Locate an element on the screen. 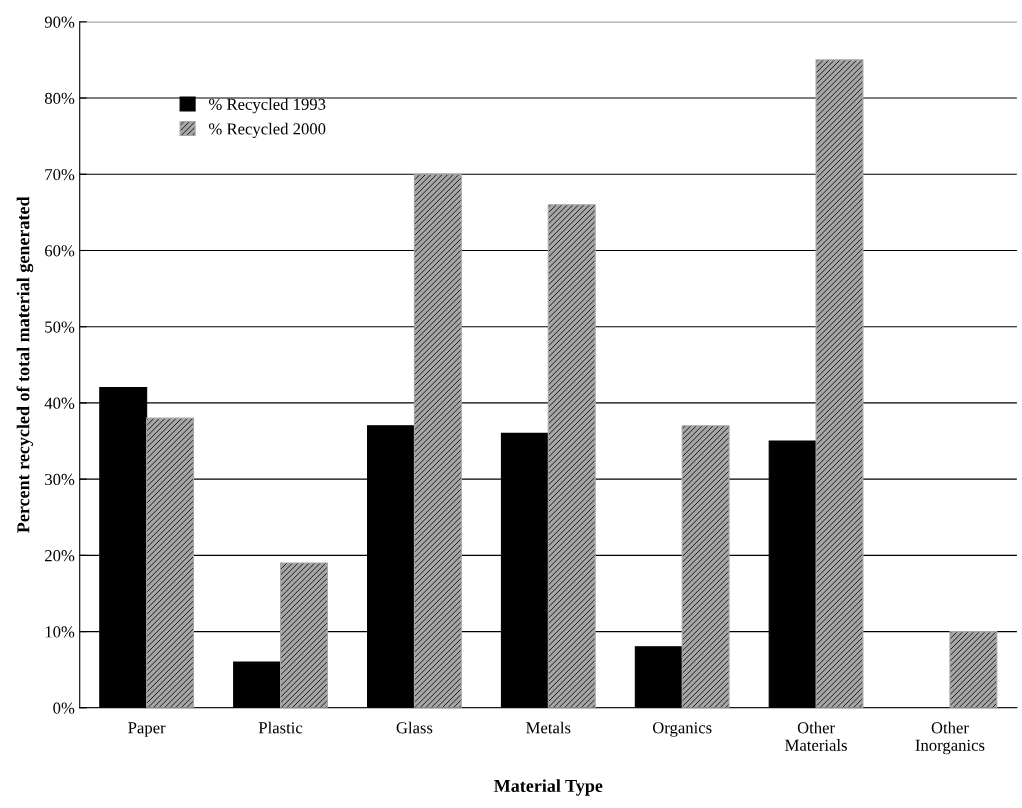 The image size is (1022, 808). y-tick-label: 80% is located at coordinates (59, 98).